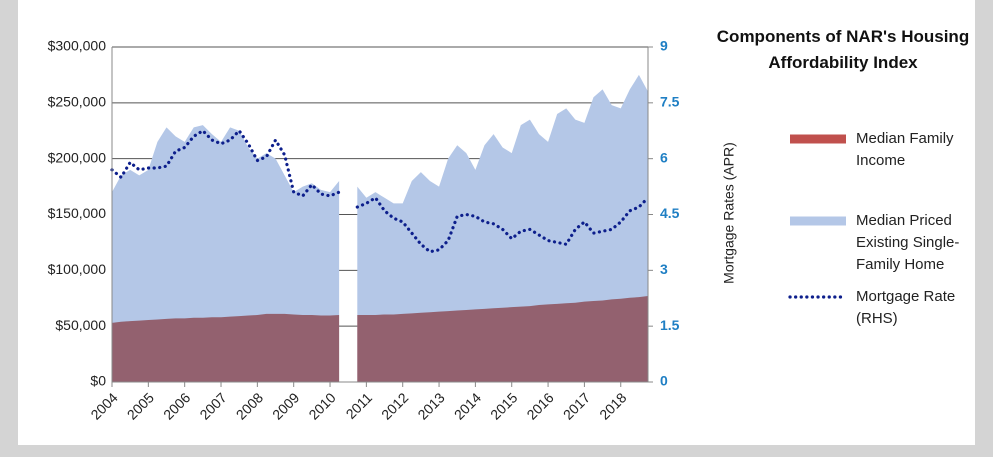 Image resolution: width=993 pixels, height=457 pixels. I want to click on y-tick-label: $250,000, so click(77, 102).